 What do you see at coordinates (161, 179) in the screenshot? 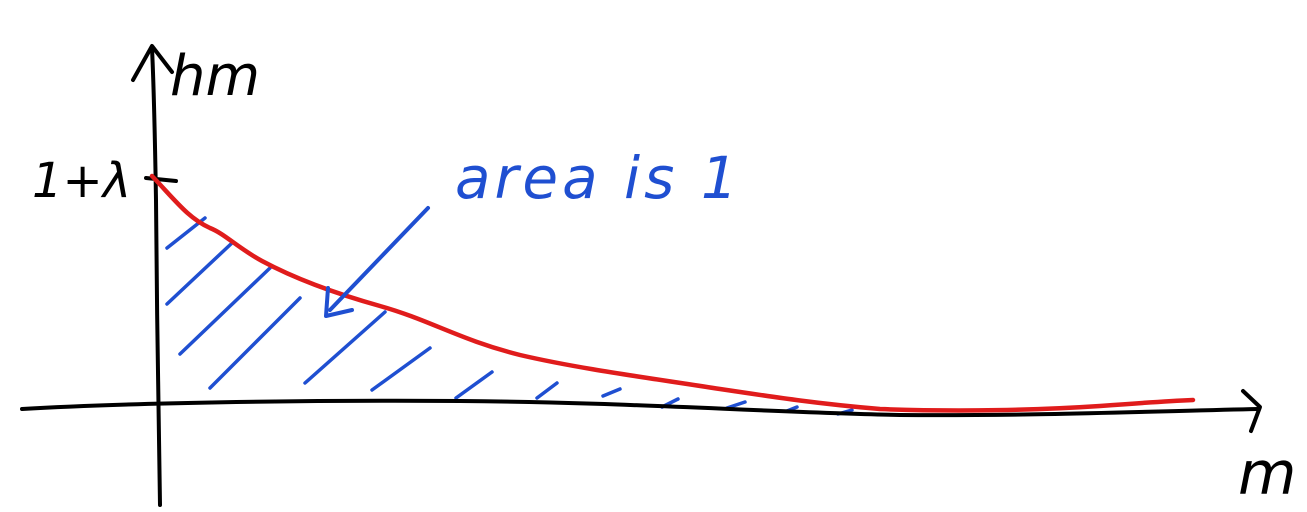
I see `y-tick` at bounding box center [161, 179].